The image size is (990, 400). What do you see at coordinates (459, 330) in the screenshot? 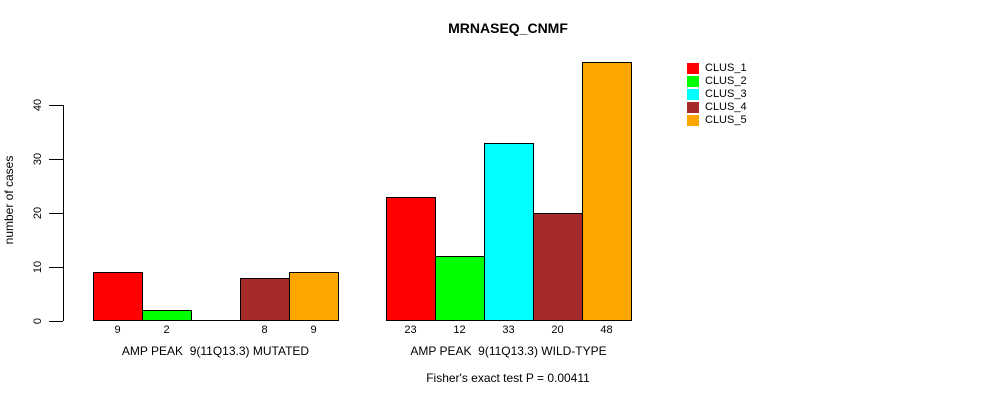
I see `bar-value-label: 12` at bounding box center [459, 330].